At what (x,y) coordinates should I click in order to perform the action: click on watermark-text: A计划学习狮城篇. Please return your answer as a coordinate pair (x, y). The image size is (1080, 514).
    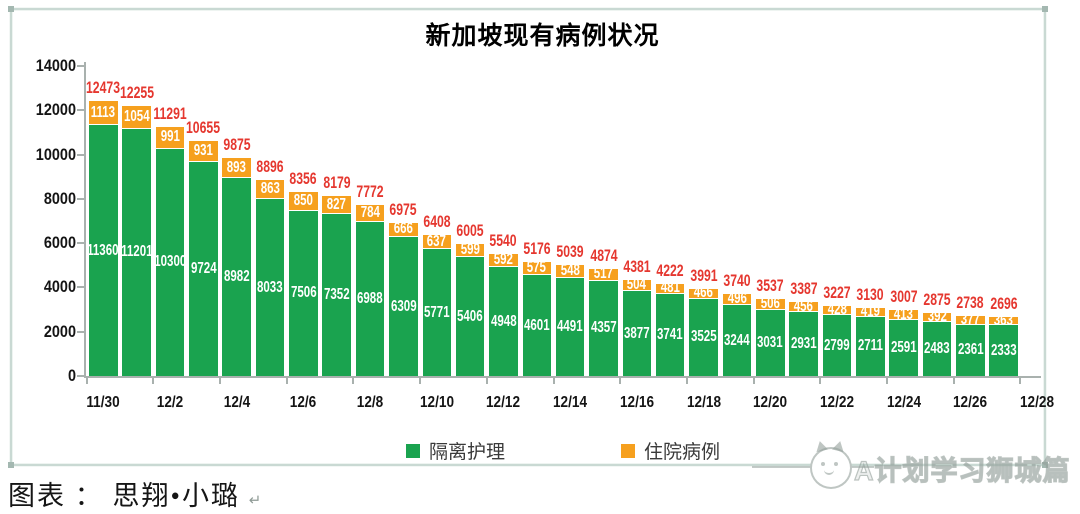
    Looking at the image, I should click on (962, 470).